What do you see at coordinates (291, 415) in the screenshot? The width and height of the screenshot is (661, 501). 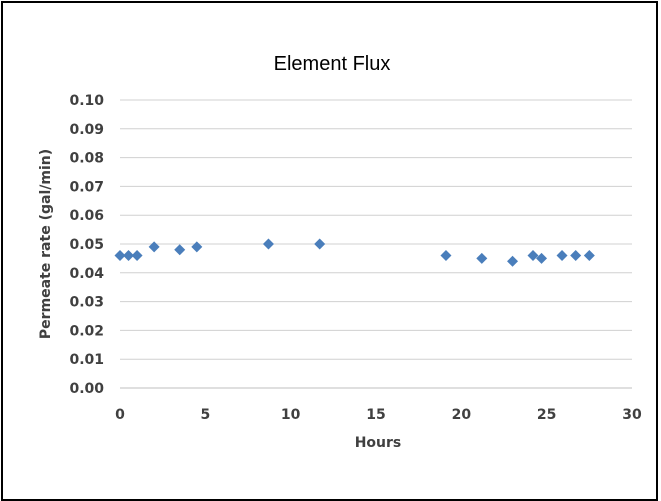 I see `x-tick-label: 10` at bounding box center [291, 415].